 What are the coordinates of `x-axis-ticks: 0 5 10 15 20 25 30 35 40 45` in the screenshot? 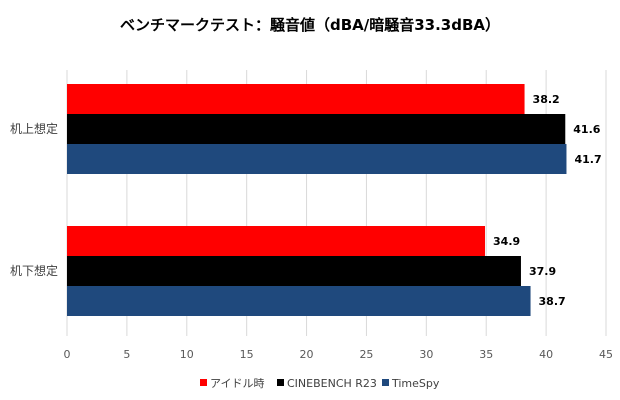 It's located at (339, 354).